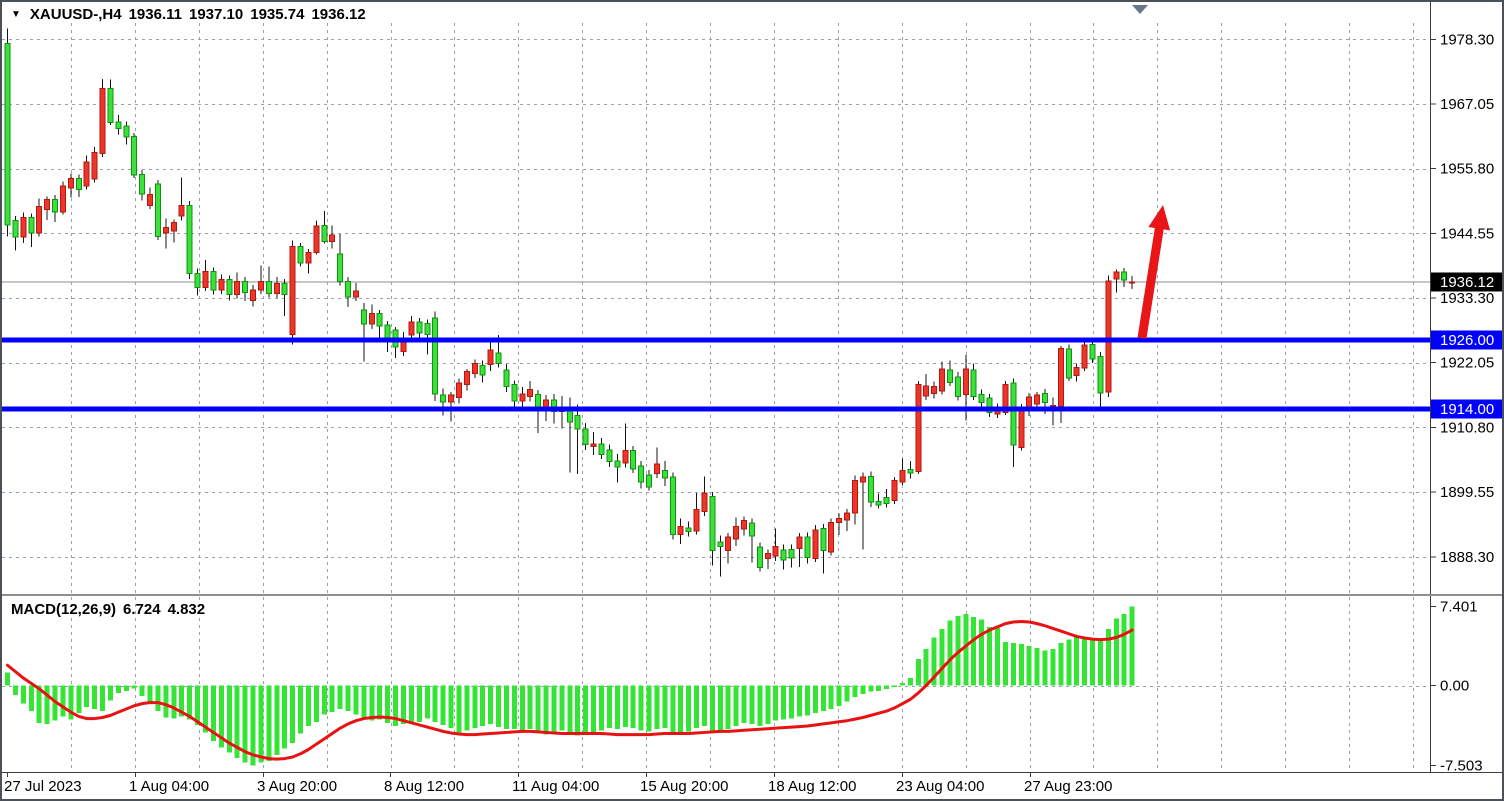 The image size is (1504, 801). I want to click on timeline-marker-icon, so click(1140, 9).